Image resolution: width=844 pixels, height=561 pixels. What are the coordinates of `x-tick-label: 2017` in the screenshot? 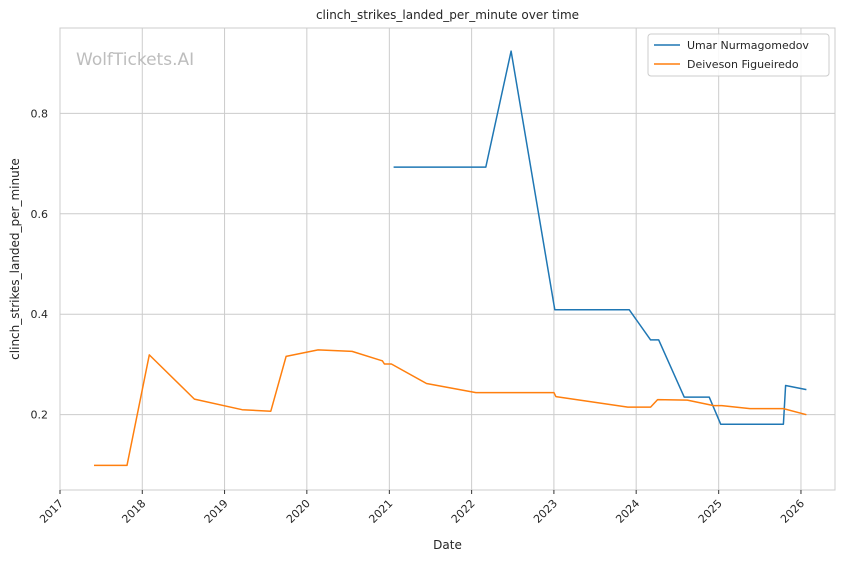 It's located at (51, 511).